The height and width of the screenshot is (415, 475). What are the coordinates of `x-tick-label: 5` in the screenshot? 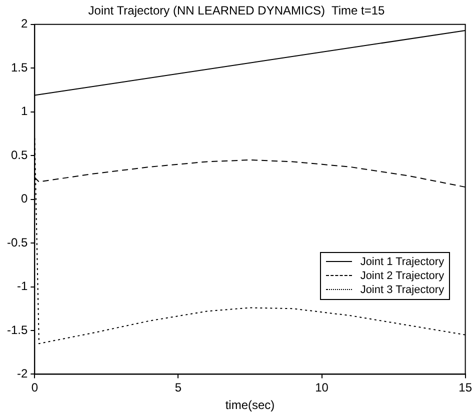 It's located at (178, 387).